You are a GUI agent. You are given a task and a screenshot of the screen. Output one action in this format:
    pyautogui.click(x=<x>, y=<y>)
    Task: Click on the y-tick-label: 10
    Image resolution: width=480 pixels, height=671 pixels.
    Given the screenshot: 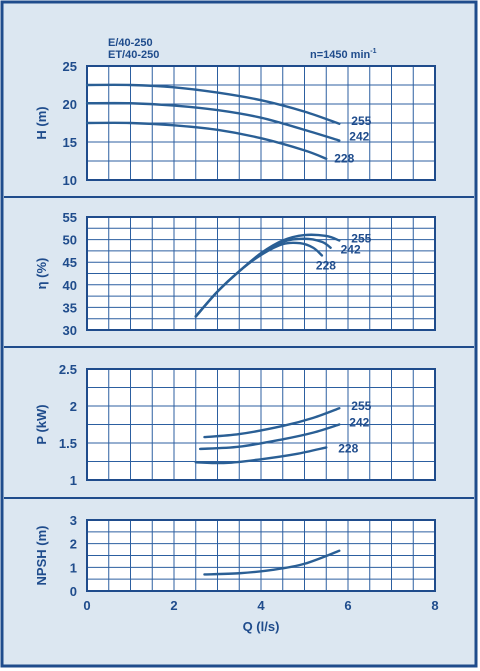 What is the action you would take?
    pyautogui.click(x=70, y=180)
    